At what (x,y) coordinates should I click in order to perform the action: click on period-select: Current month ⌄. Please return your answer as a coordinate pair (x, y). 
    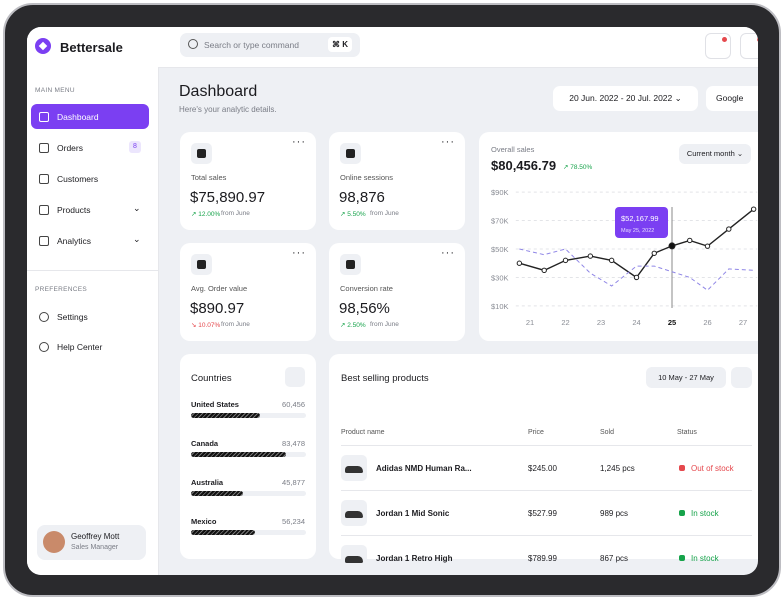
    Looking at the image, I should click on (715, 154).